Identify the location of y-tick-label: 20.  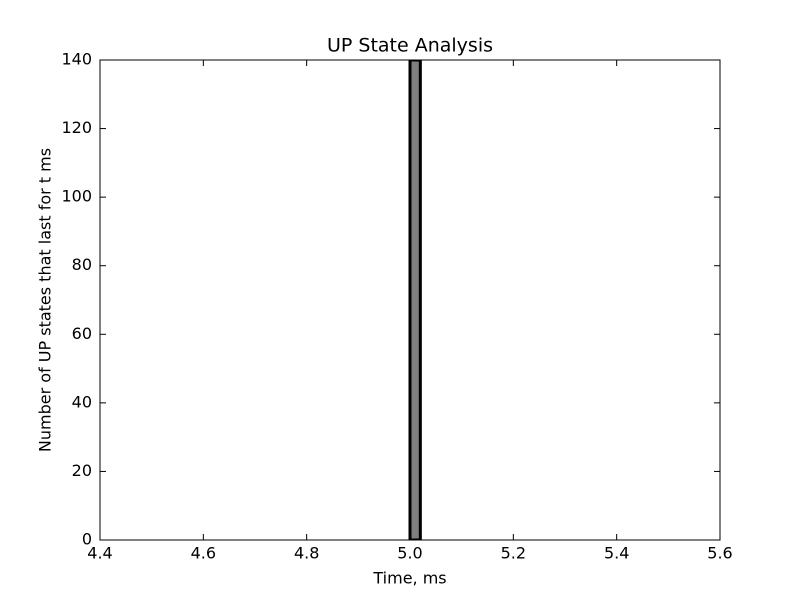
(82, 470).